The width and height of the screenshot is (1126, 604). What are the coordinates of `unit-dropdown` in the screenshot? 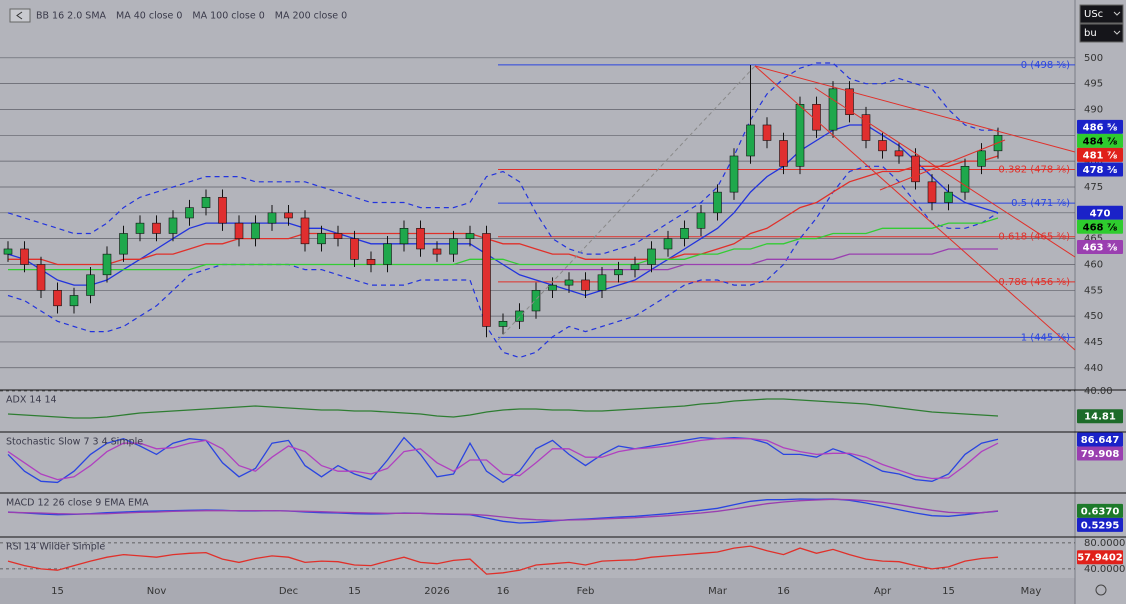 It's located at (1101, 33).